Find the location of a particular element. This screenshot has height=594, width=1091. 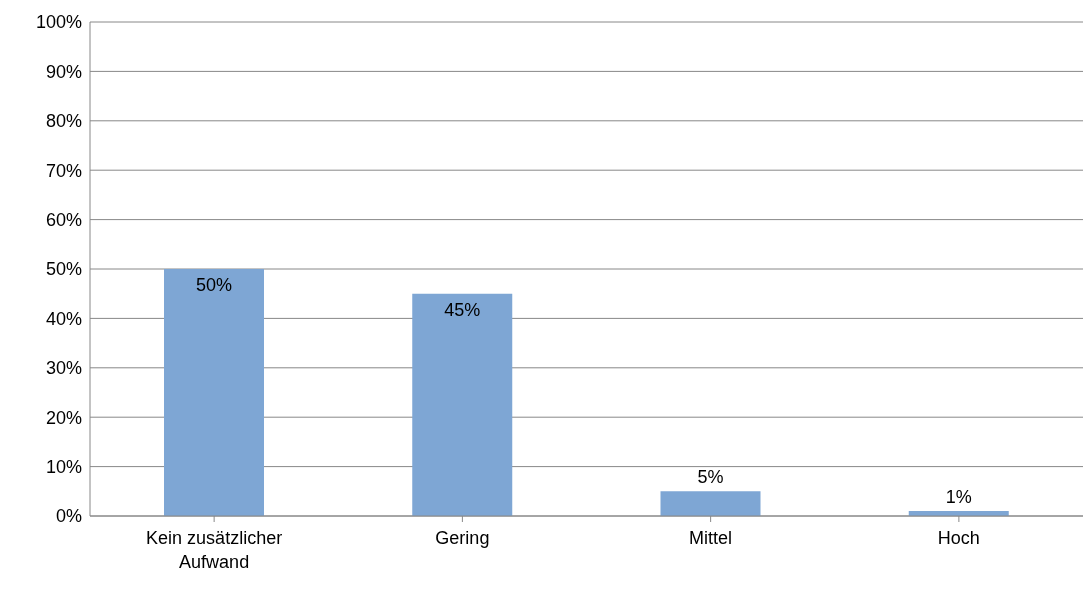

data-label: 5% is located at coordinates (710, 477).